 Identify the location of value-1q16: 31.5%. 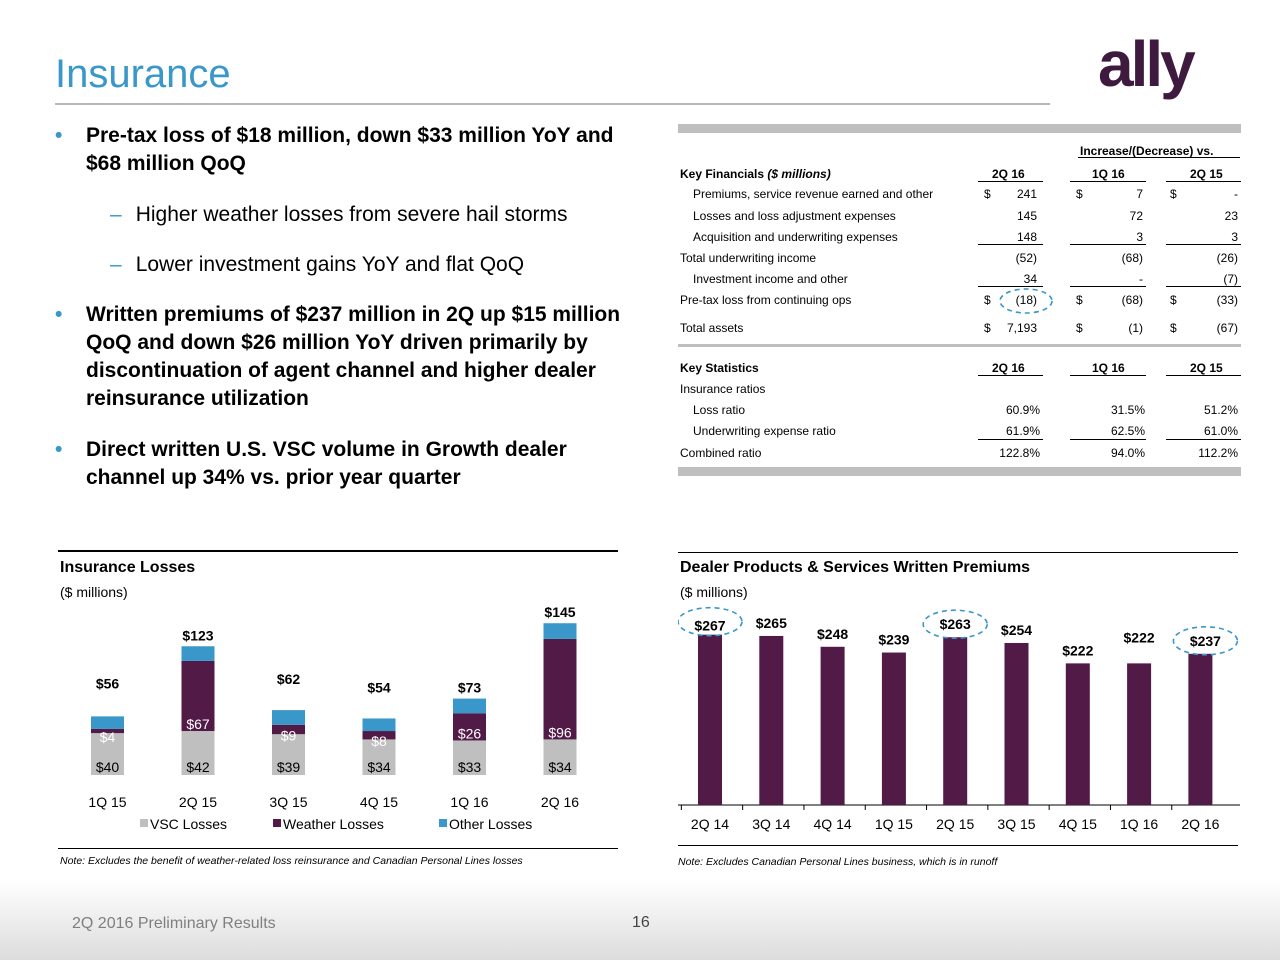
(1127, 410).